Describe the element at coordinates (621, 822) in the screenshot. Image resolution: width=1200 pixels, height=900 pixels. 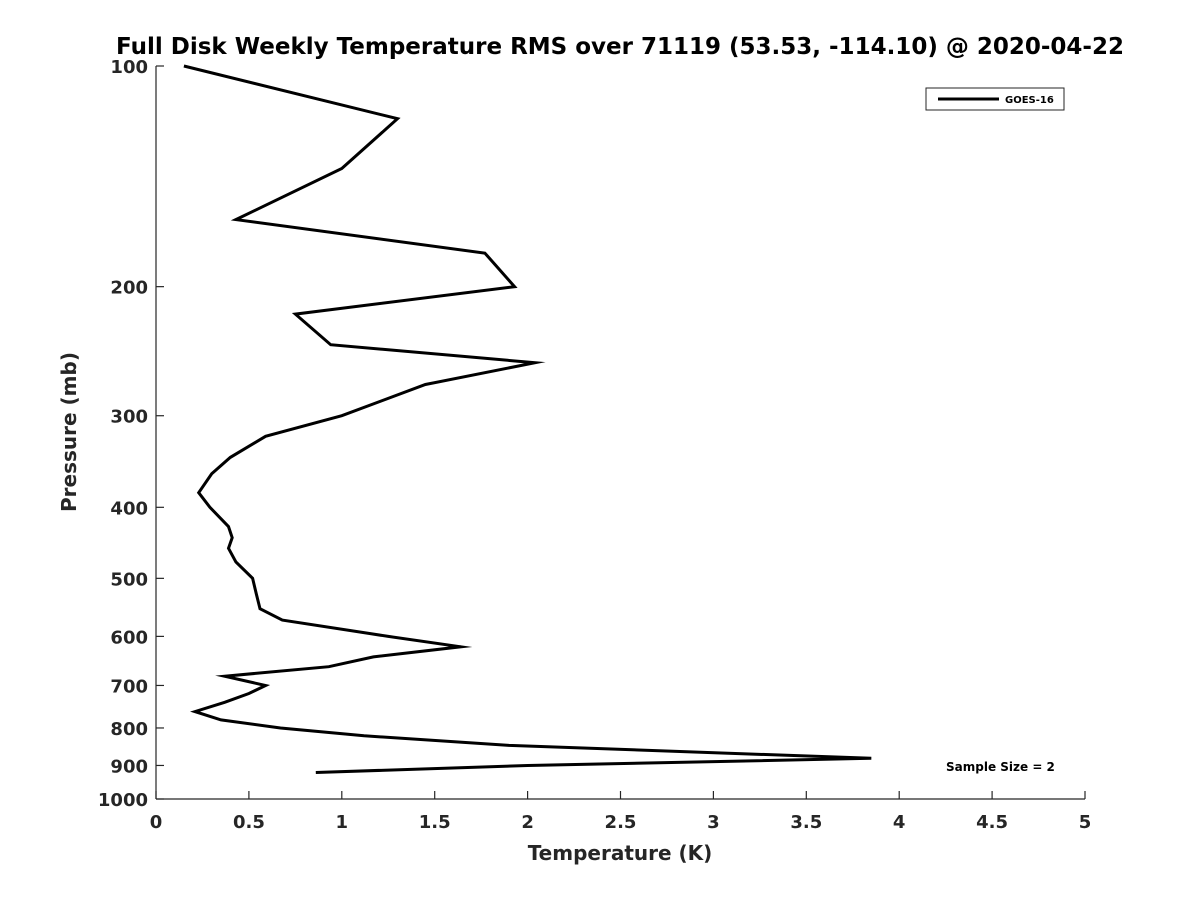
I see `x-tick-label: 2.5` at that location.